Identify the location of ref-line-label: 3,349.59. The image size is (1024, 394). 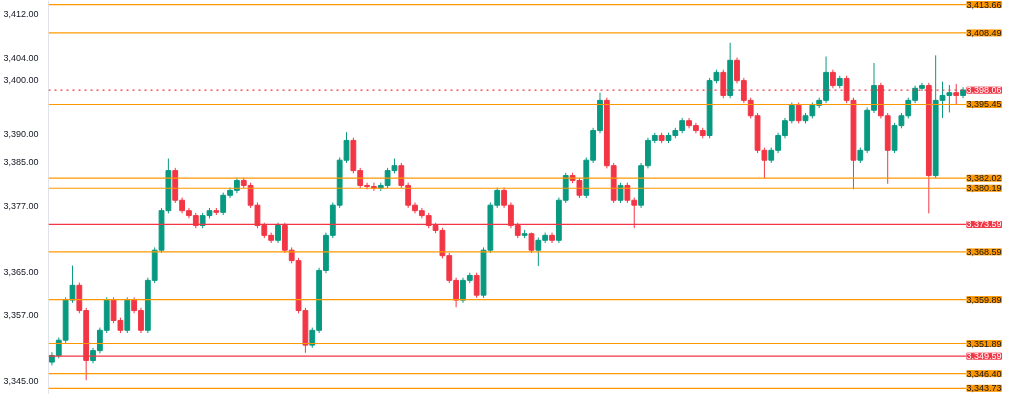
(984, 356).